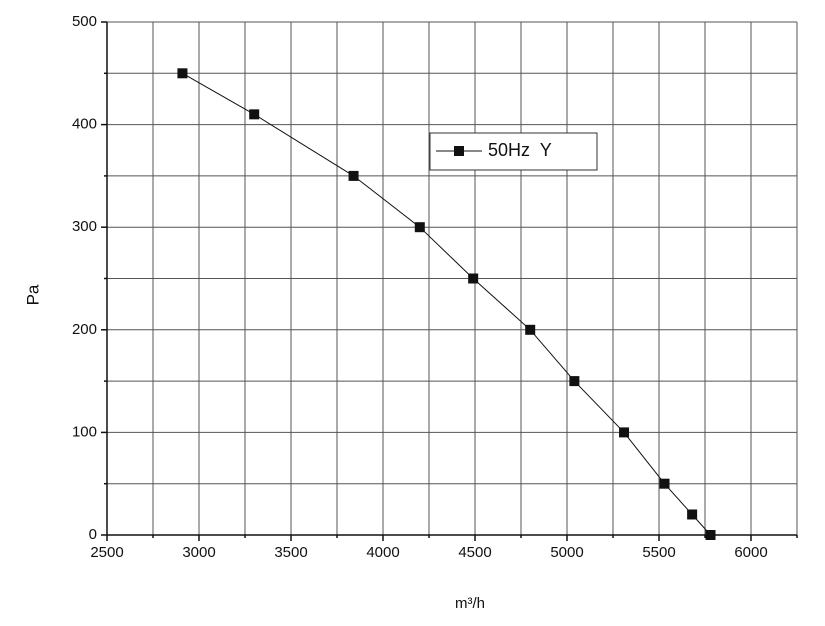 This screenshot has width=825, height=626. What do you see at coordinates (474, 552) in the screenshot?
I see `x-tick-label: 4500` at bounding box center [474, 552].